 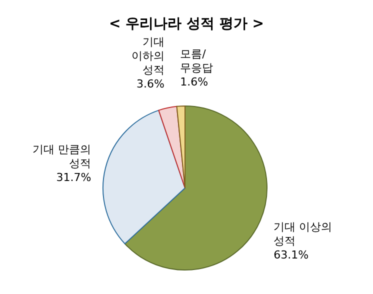 I want to click on title: < 우리나라 성적 평가 >, so click(x=186, y=24).